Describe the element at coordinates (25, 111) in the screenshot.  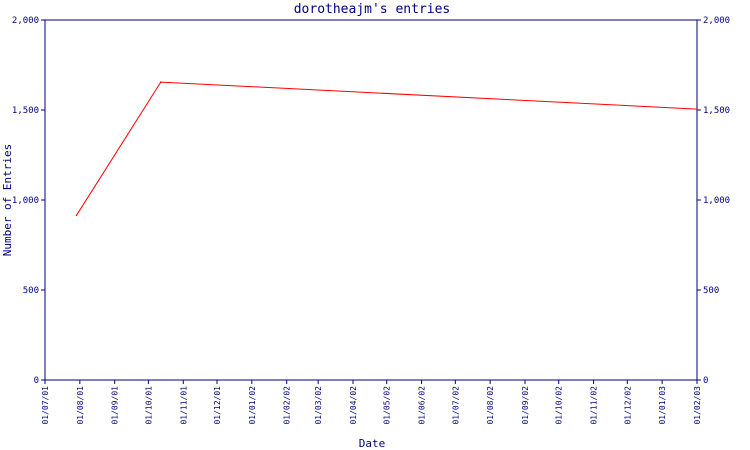
I see `y-tick-label-left: 1,500` at that location.